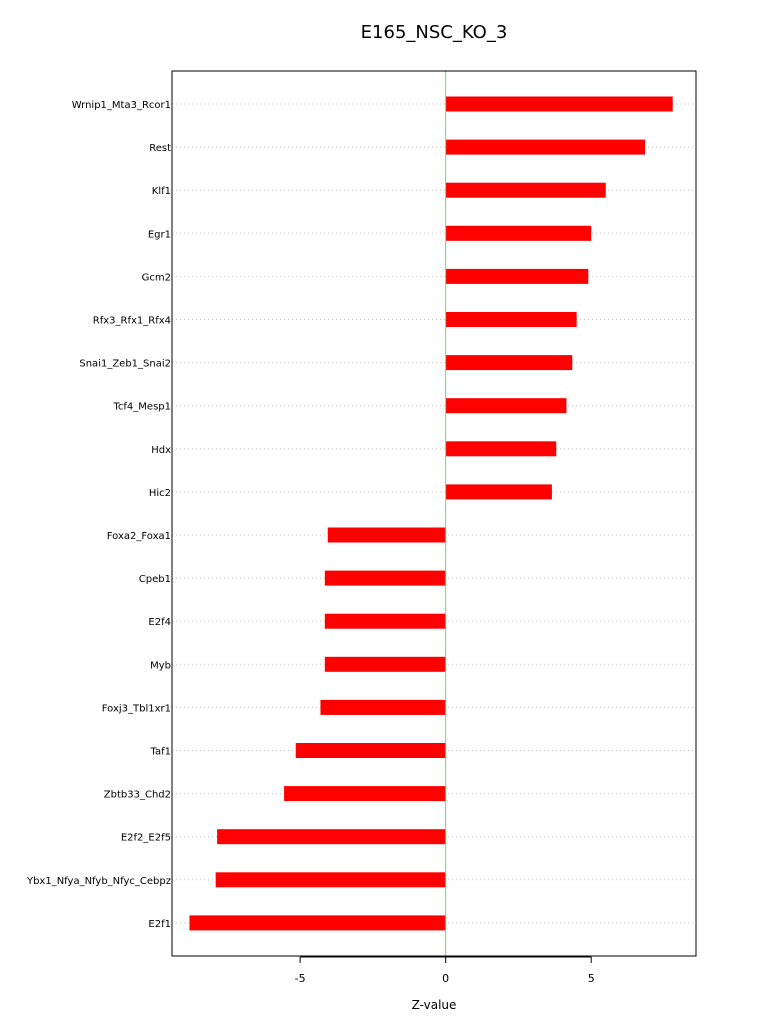 The height and width of the screenshot is (1028, 768). I want to click on category-label: Taf1, so click(160, 752).